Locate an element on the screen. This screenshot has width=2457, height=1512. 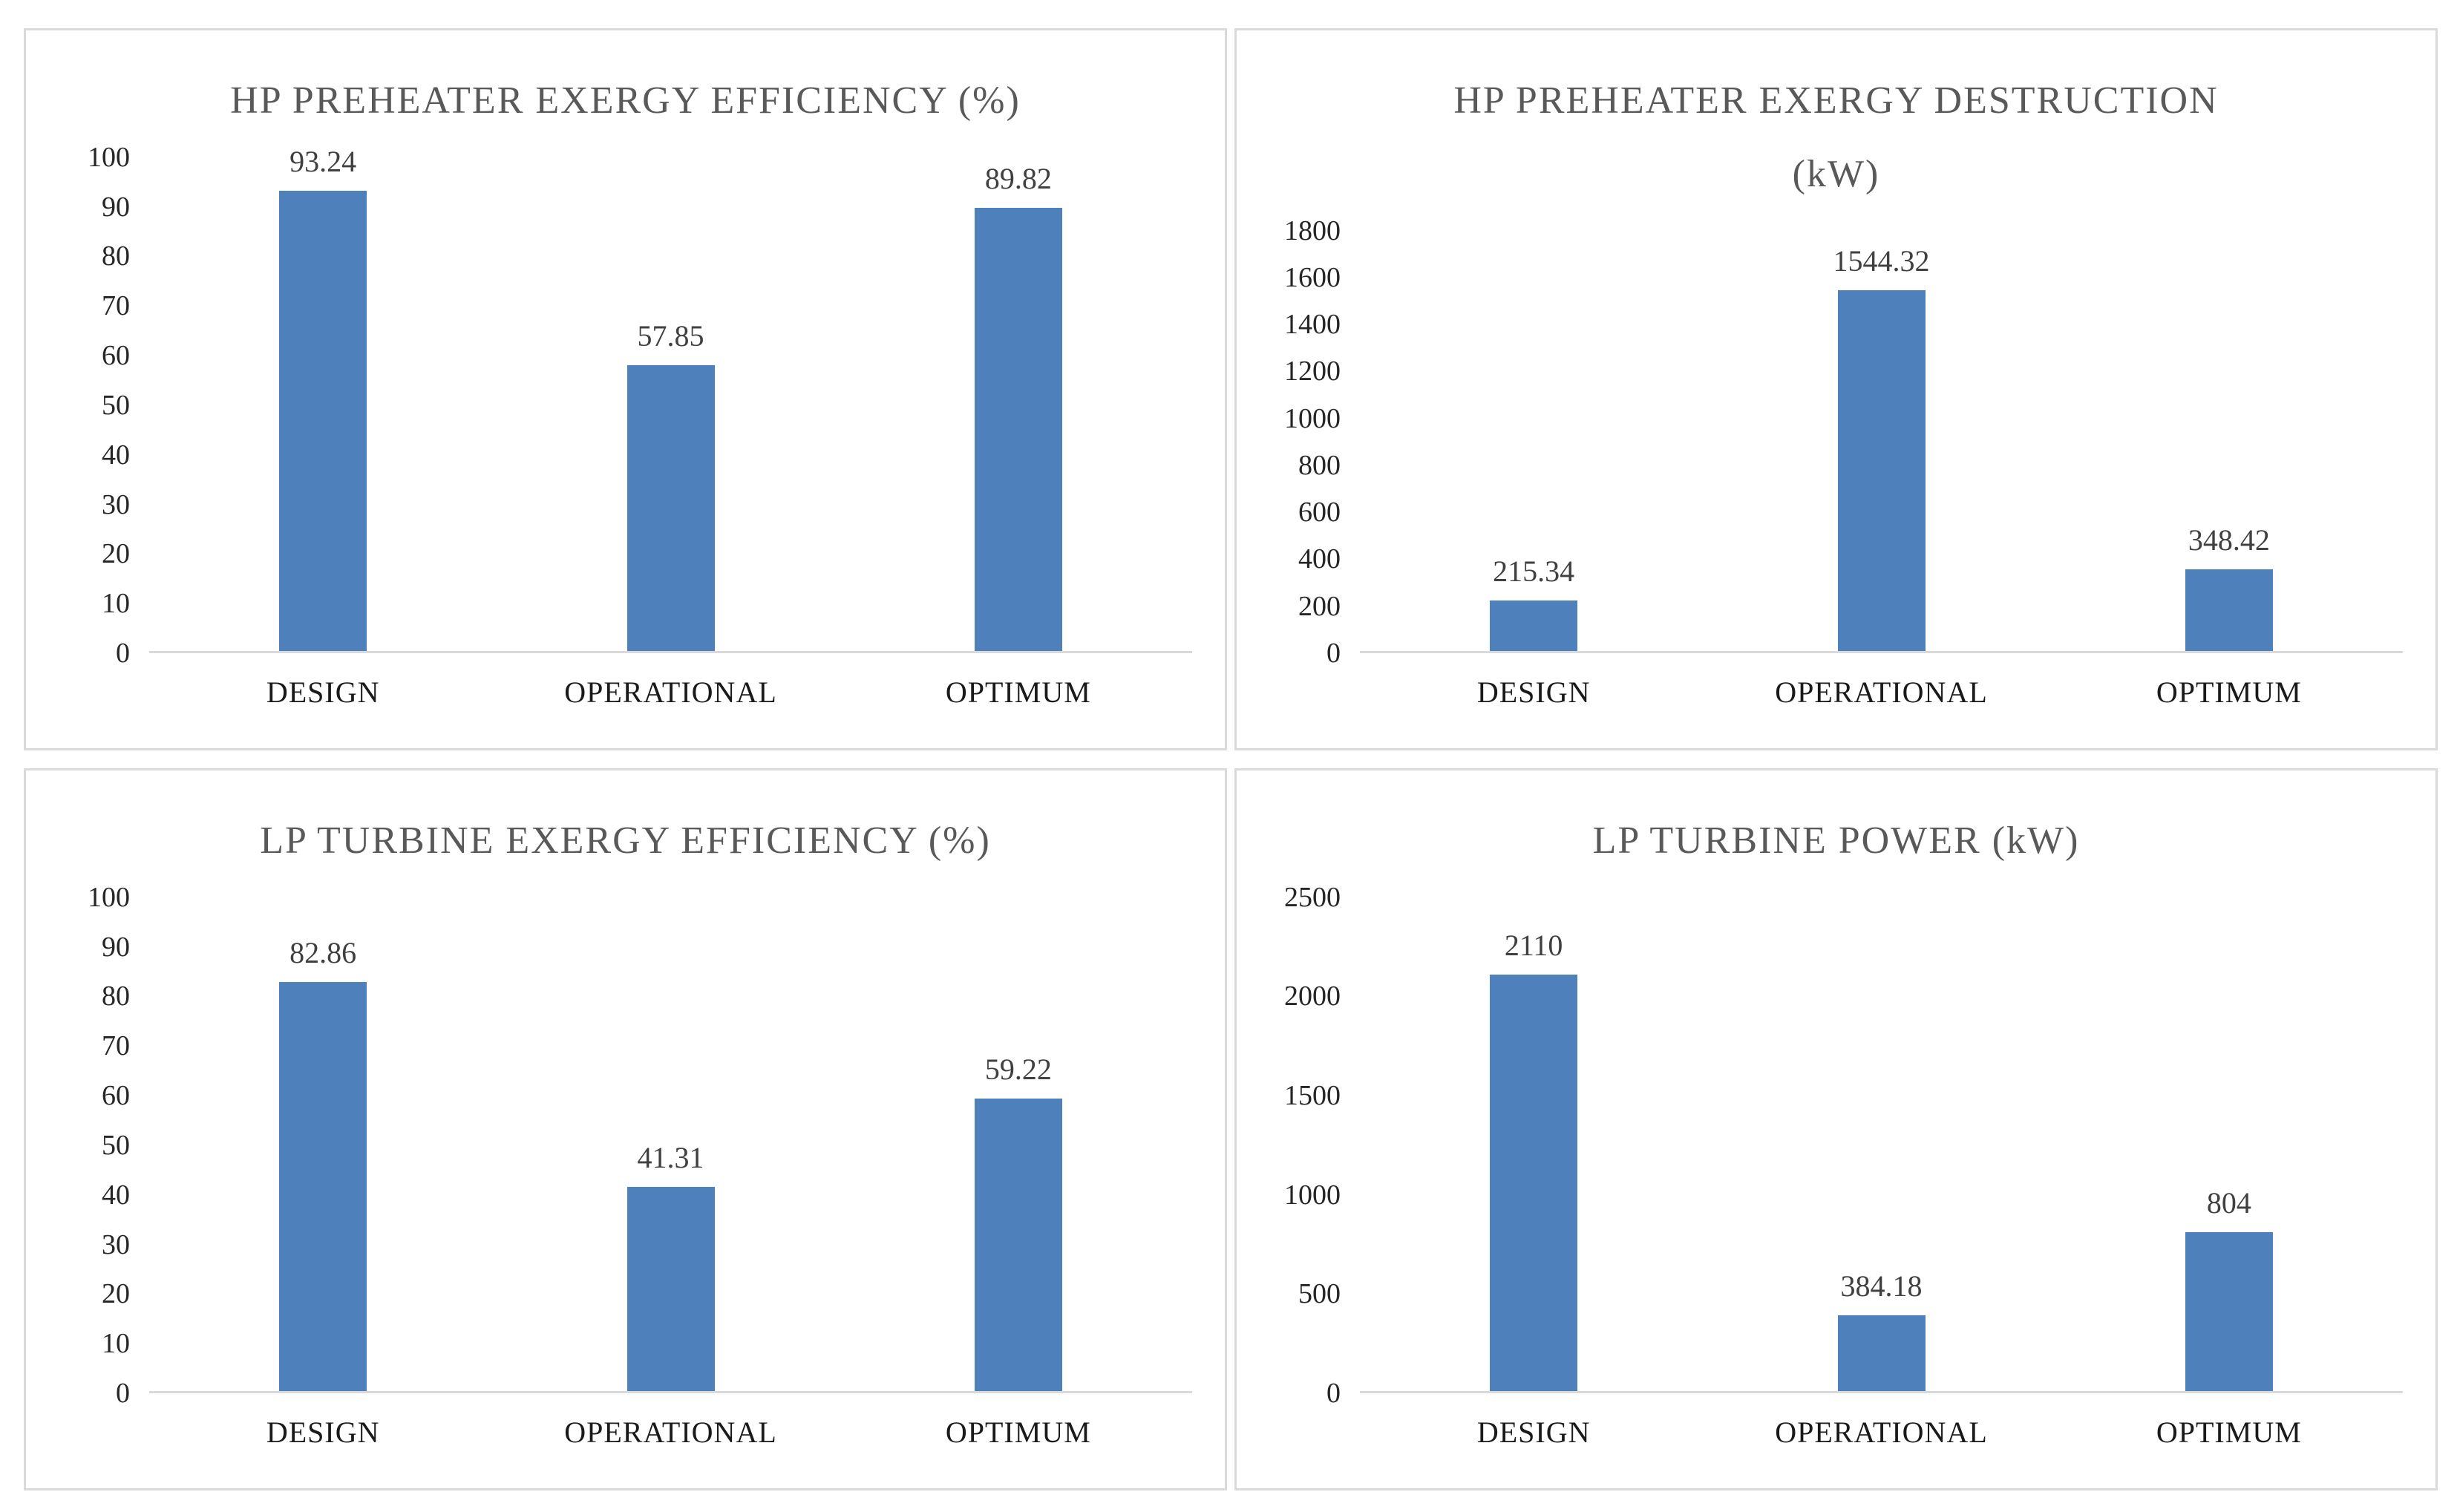
data-label: 804 is located at coordinates (2228, 1203).